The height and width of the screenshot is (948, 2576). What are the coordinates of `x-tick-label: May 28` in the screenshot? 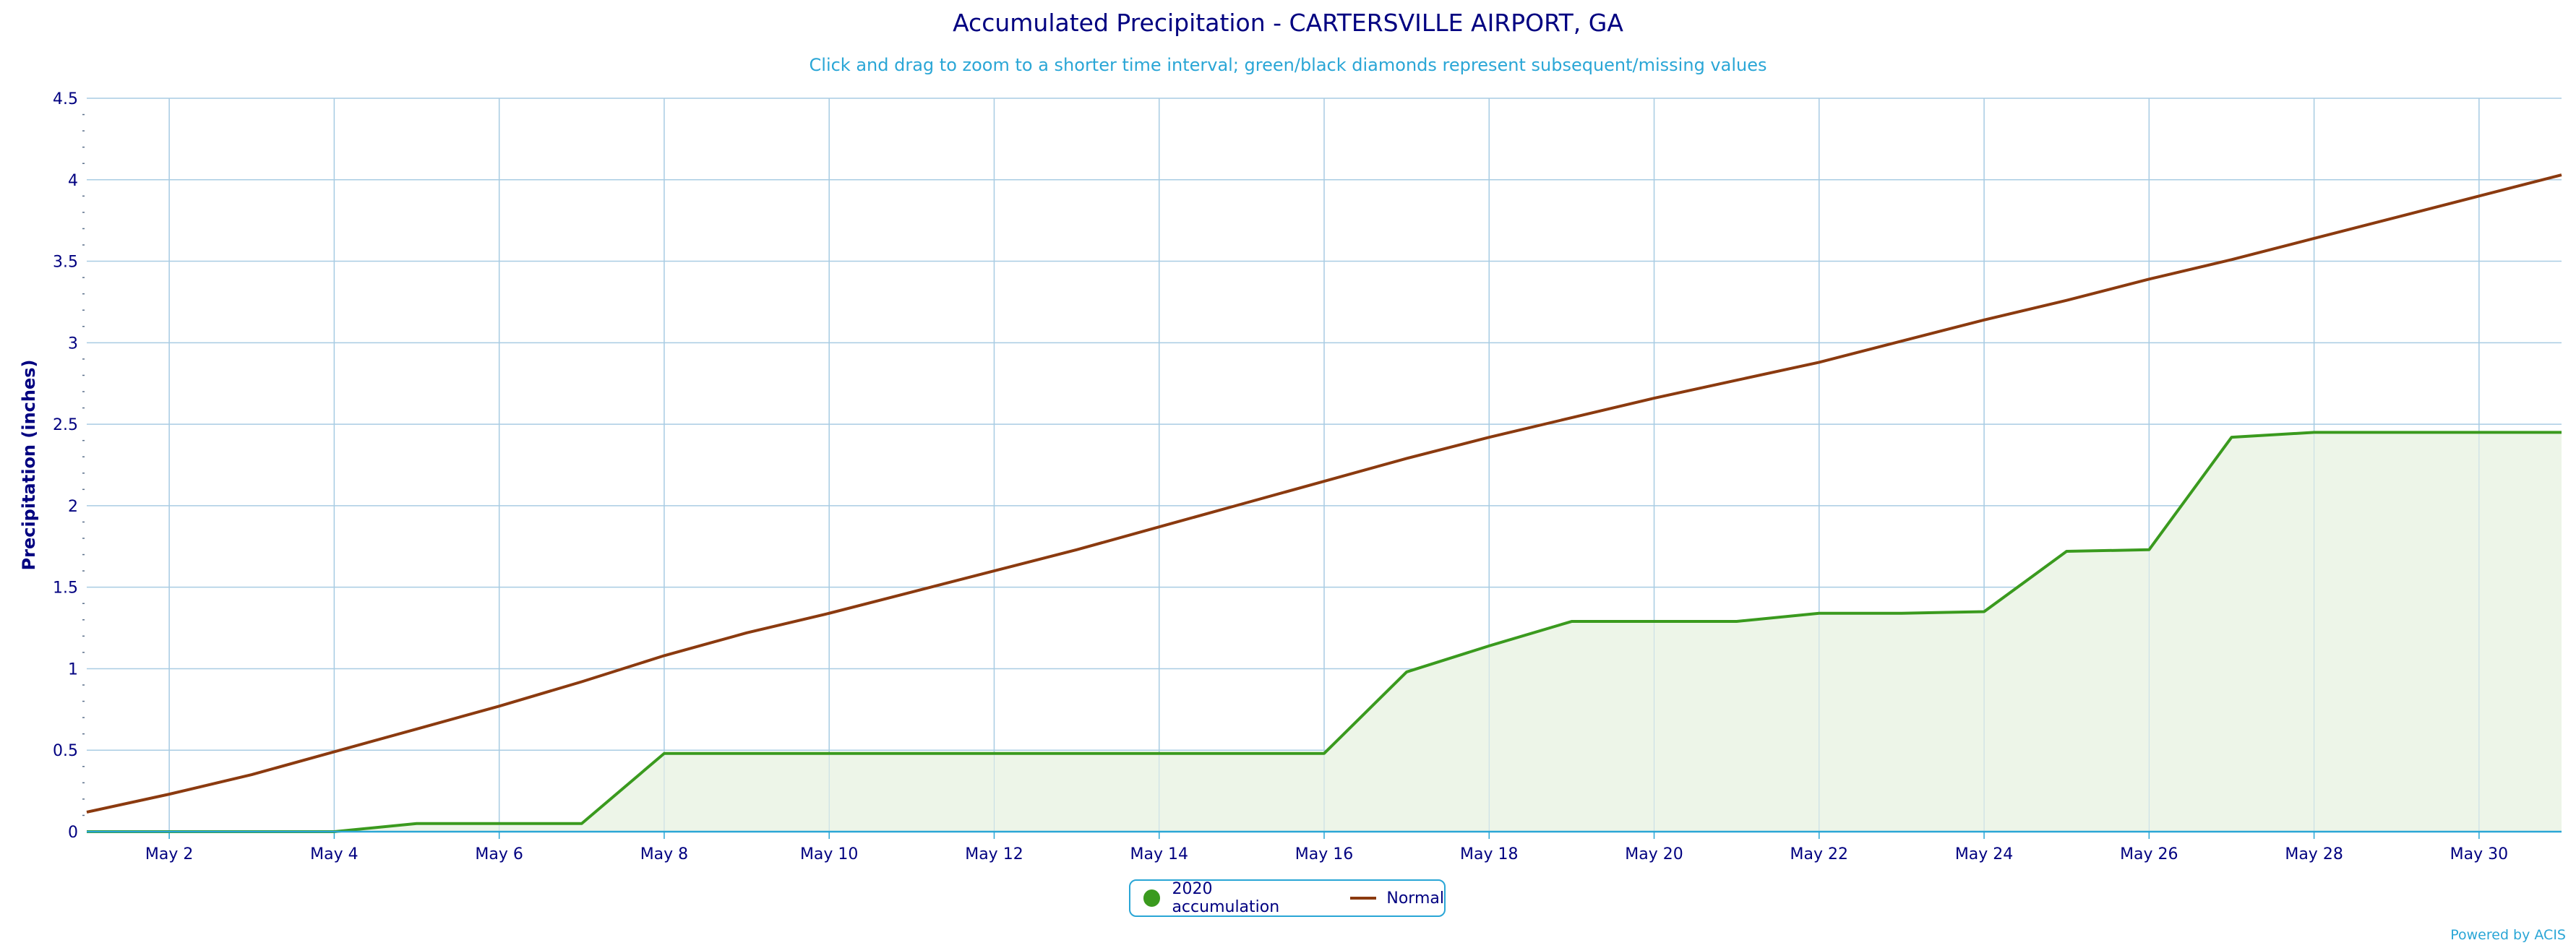 It's located at (2314, 854).